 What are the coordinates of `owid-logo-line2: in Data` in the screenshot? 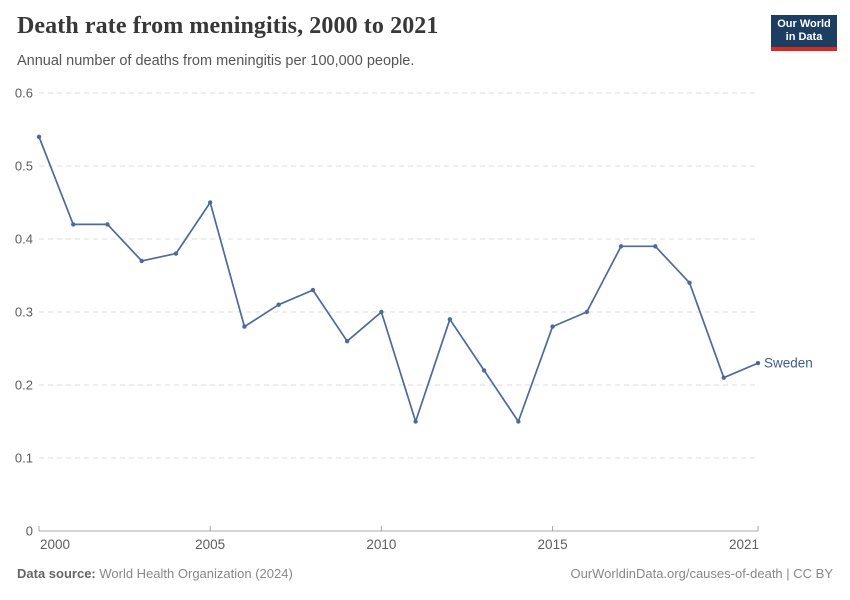 It's located at (804, 37).